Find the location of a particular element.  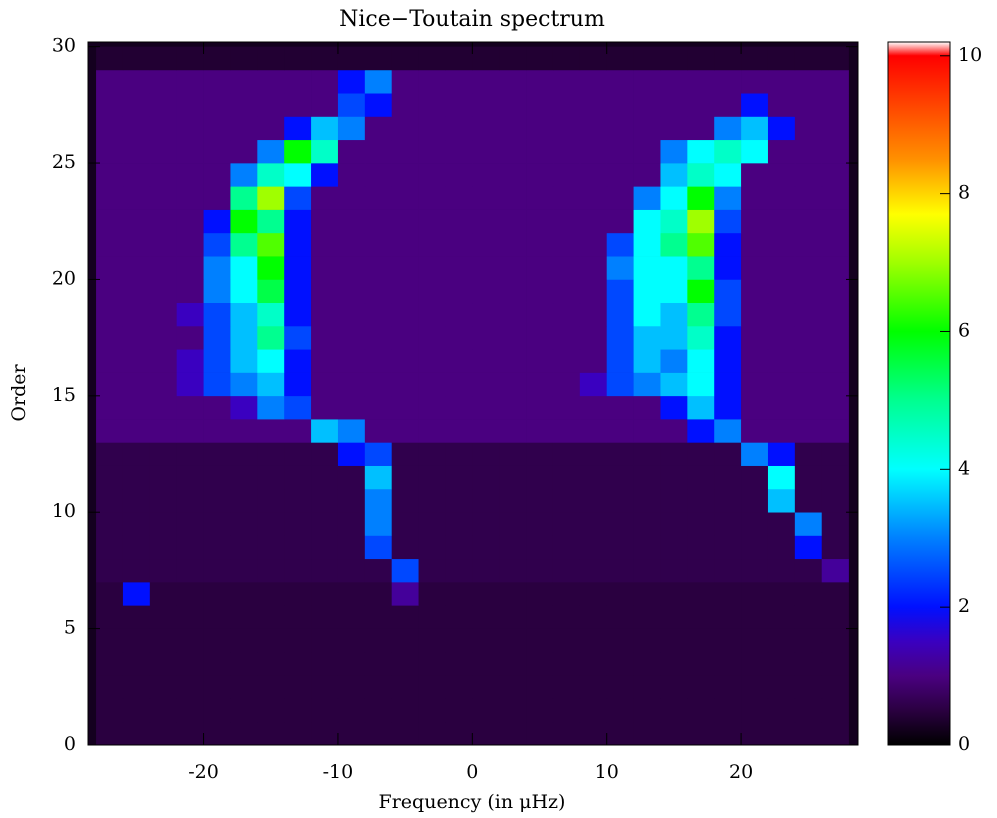

y-tick-label: 15 is located at coordinates (64, 395).